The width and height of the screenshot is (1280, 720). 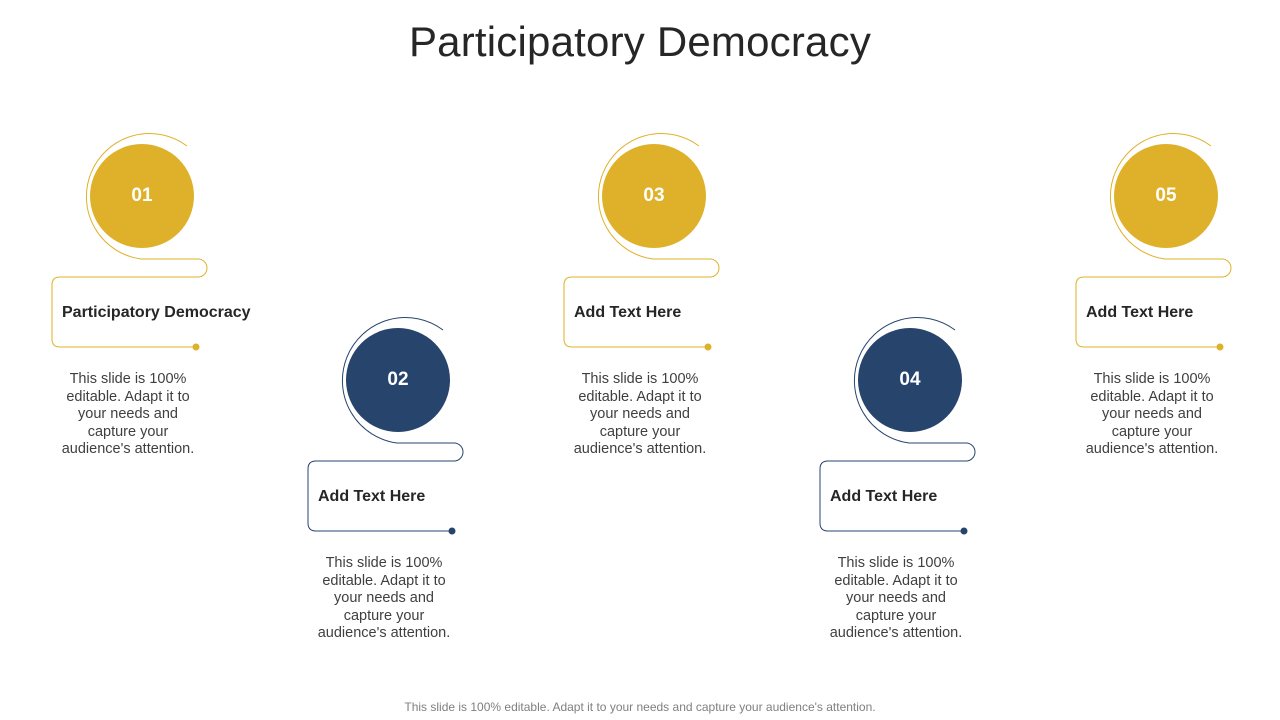 I want to click on step-4-connector, so click(x=897, y=426).